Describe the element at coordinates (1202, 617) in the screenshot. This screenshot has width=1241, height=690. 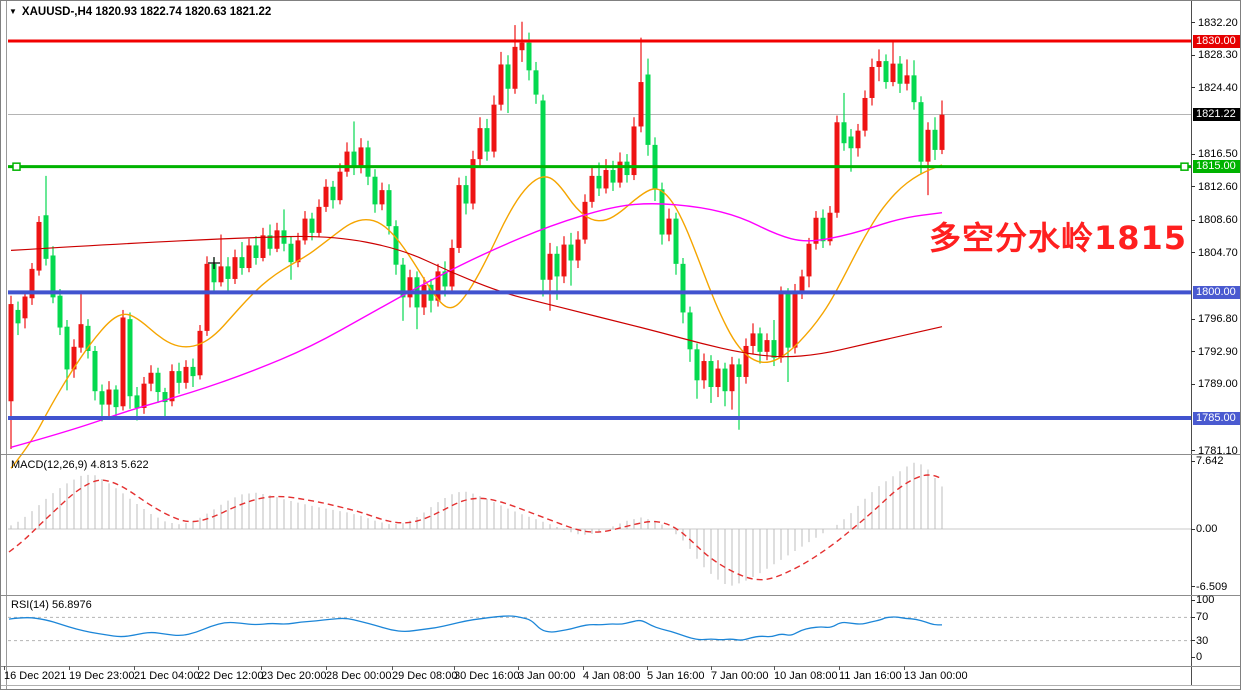
I see `rsi-axis-label: 70` at that location.